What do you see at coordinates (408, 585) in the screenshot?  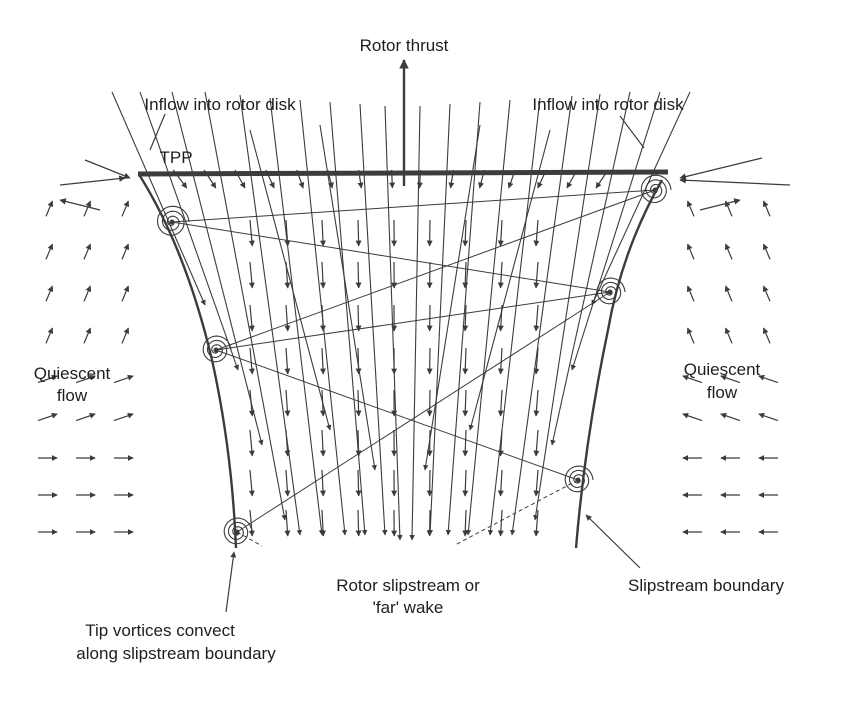 I see `slipstream-label-line1: Rotor slipstream or` at bounding box center [408, 585].